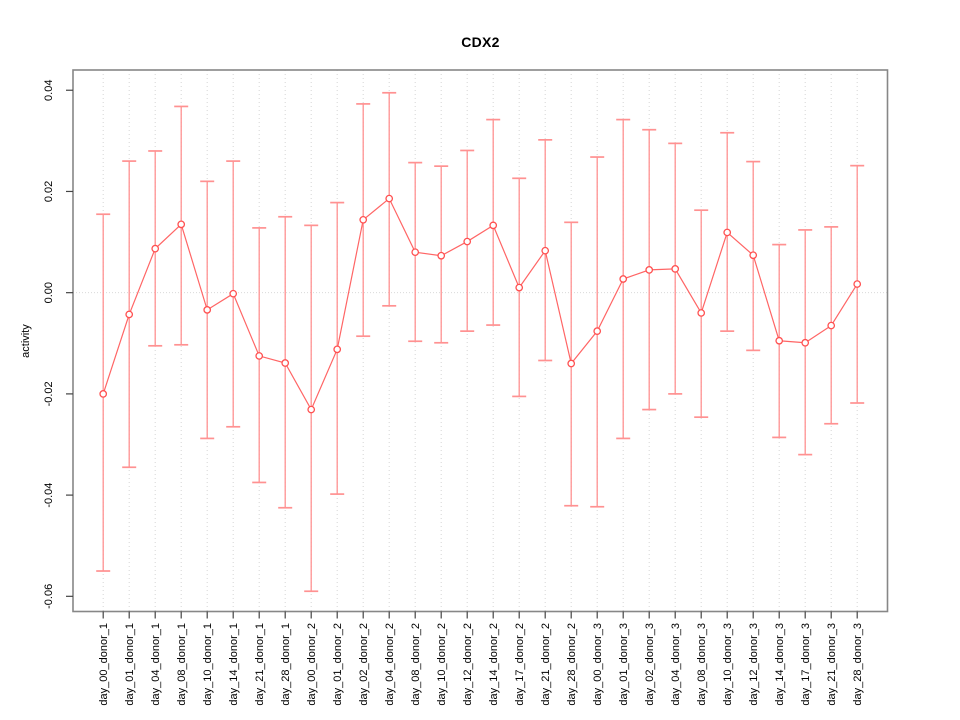 This screenshot has height=720, width=960. What do you see at coordinates (49, 495) in the screenshot?
I see `y-tick-label: -0.04` at bounding box center [49, 495].